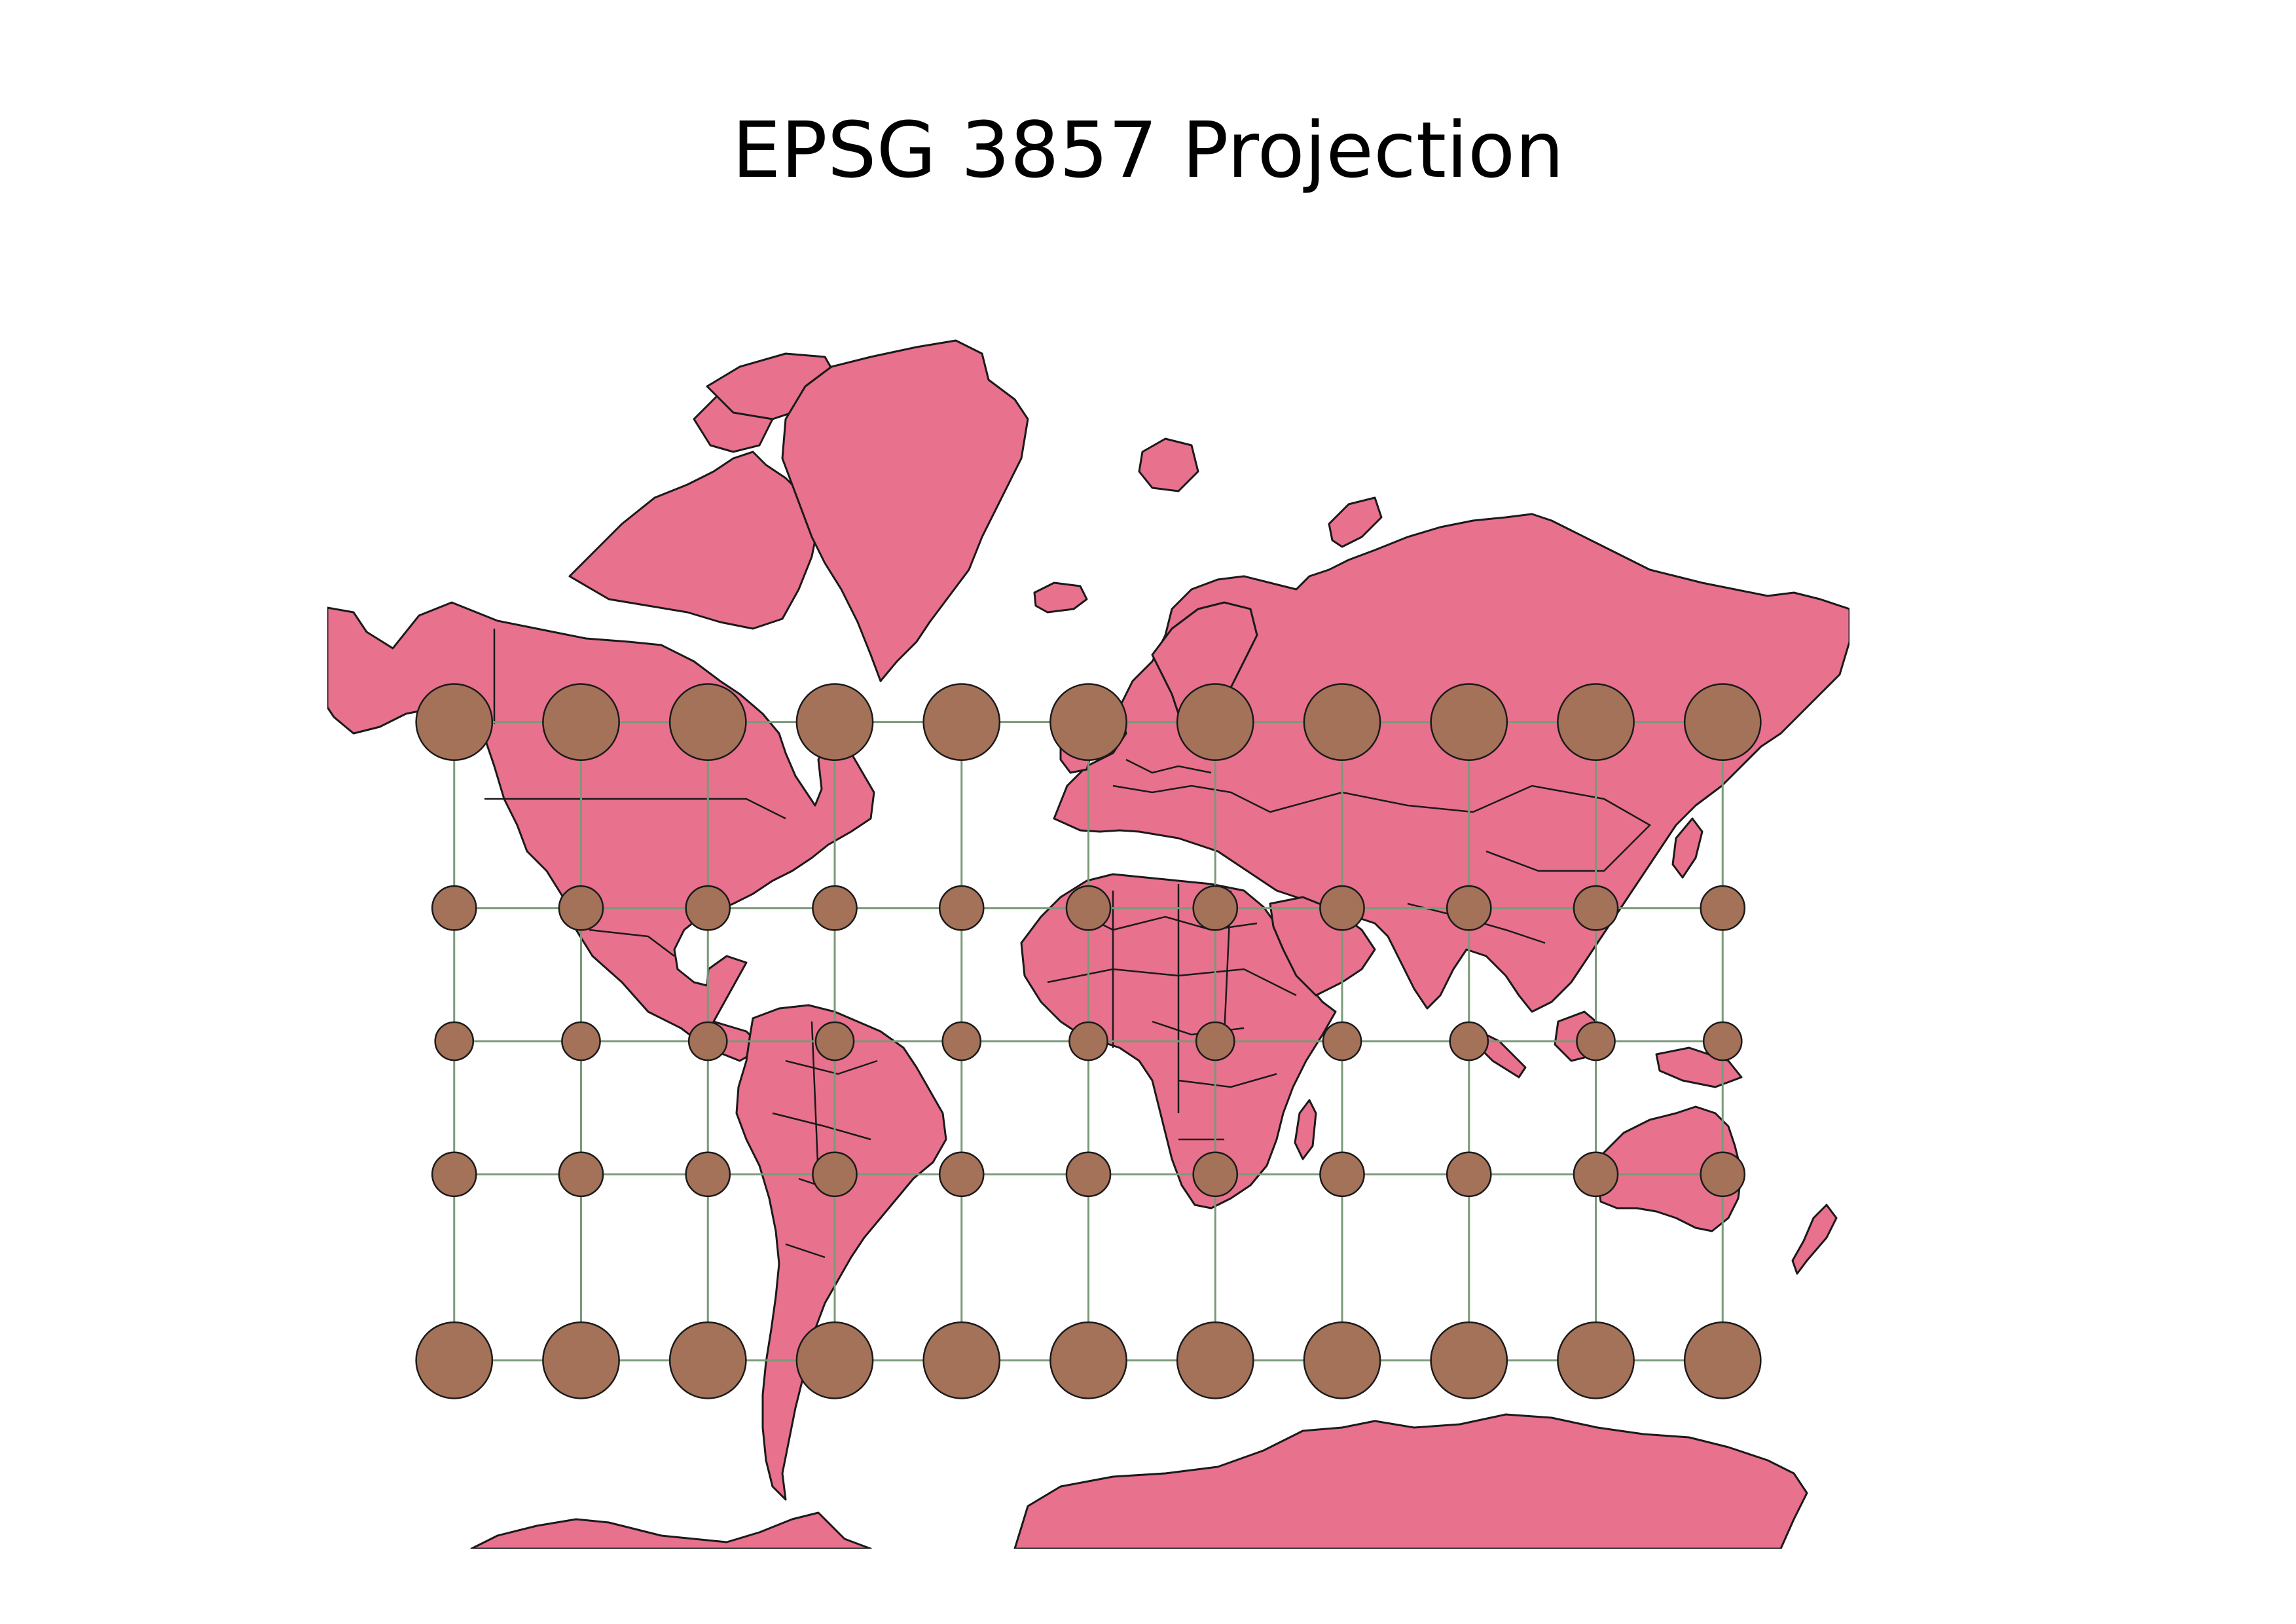 The image size is (2296, 1624). Describe the element at coordinates (694, 540) in the screenshot. I see `landmass-arctic-islands` at that location.